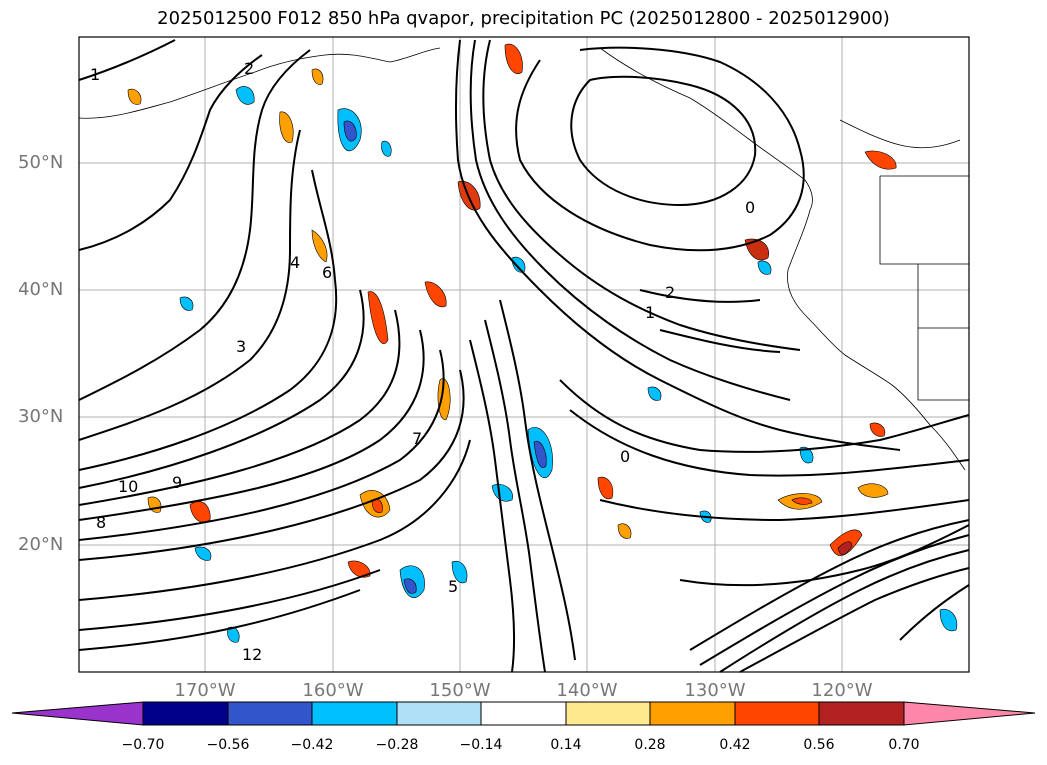 This screenshot has height=765, width=1047. I want to click on colorbar-tick-label: −0.28, so click(397, 745).